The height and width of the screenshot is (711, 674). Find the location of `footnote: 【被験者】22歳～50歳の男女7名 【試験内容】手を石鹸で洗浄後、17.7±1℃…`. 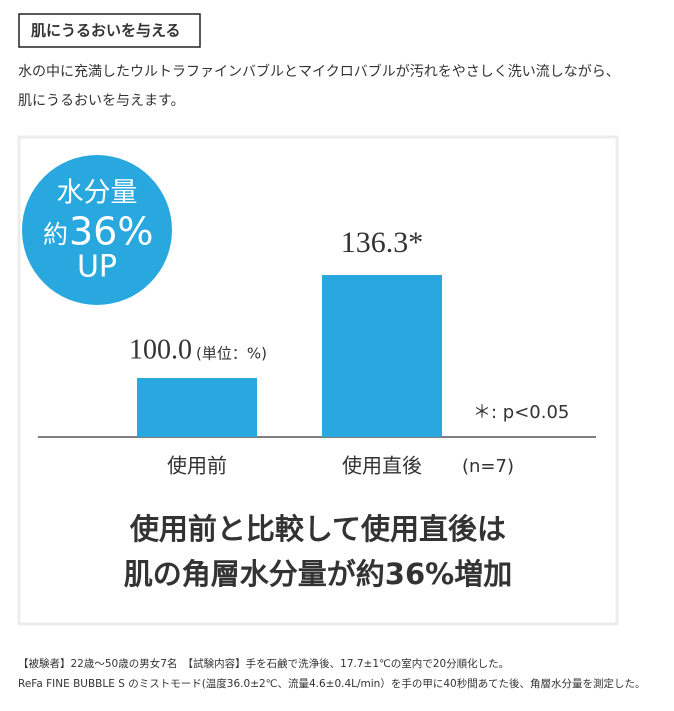

footnote: 【被験者】22歳～50歳の男女7名 【試験内容】手を石鹸で洗浄後、17.7±1℃… is located at coordinates (263, 663).